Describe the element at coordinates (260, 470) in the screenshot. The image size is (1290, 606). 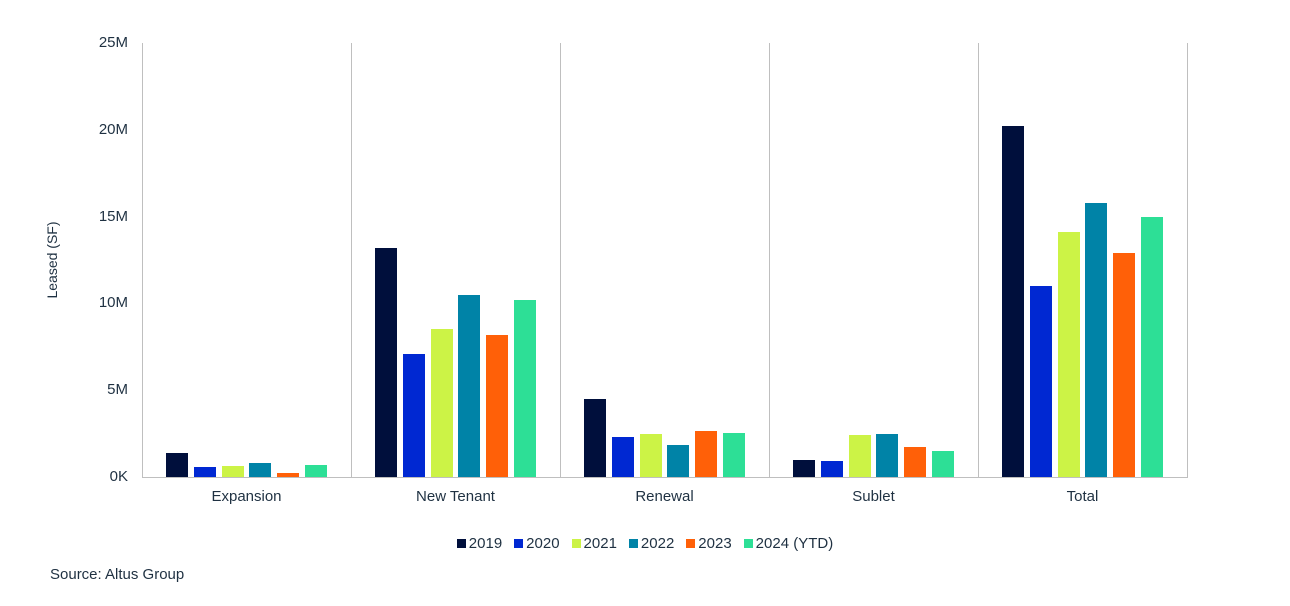
I see `bar-expansion-2022` at that location.